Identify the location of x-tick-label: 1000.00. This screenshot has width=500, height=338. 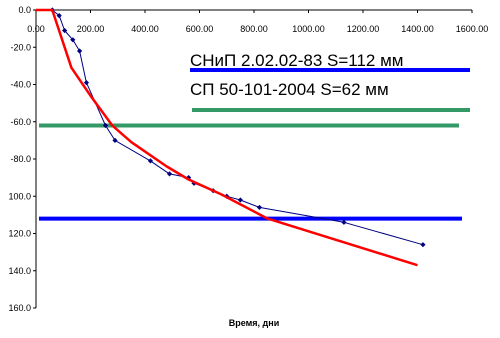
(308, 29).